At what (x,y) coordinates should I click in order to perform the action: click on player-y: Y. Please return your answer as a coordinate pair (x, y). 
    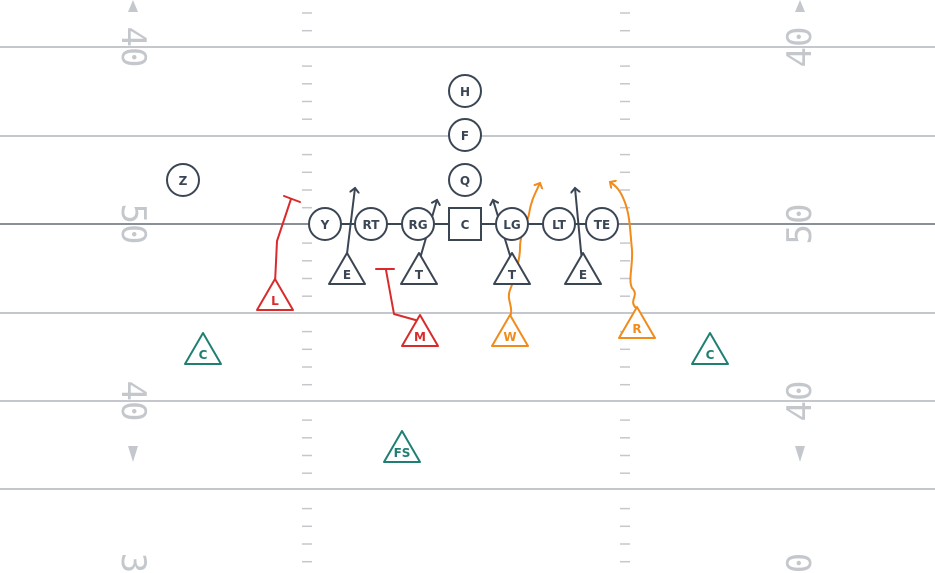
    Looking at the image, I should click on (325, 224).